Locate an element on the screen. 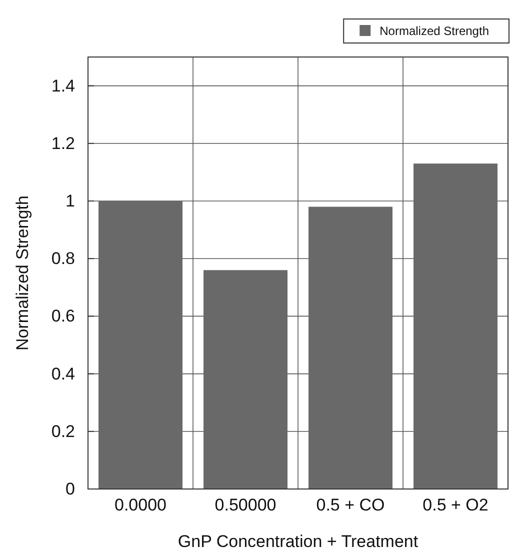  y-tick-label: 0 is located at coordinates (70, 488).